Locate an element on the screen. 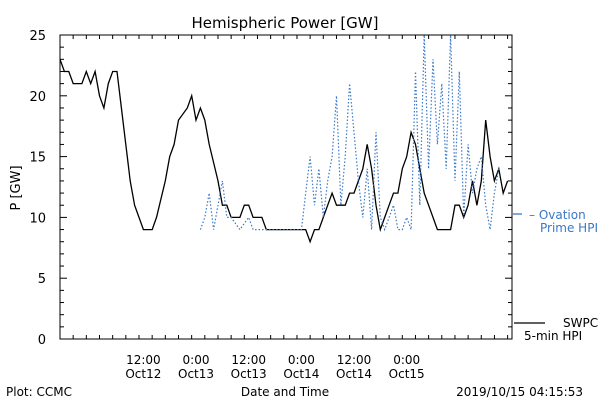  y-tick-label: 25 is located at coordinates (37, 36).